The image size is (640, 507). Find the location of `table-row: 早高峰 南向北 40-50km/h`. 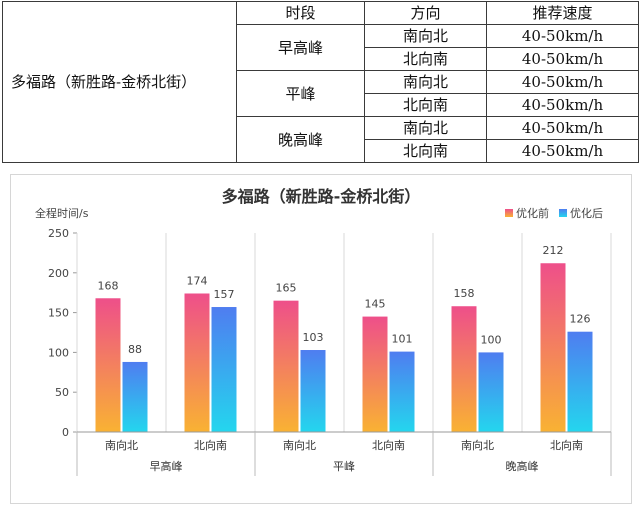

table-row: 早高峰 南向北 40-50km/h is located at coordinates (321, 47).